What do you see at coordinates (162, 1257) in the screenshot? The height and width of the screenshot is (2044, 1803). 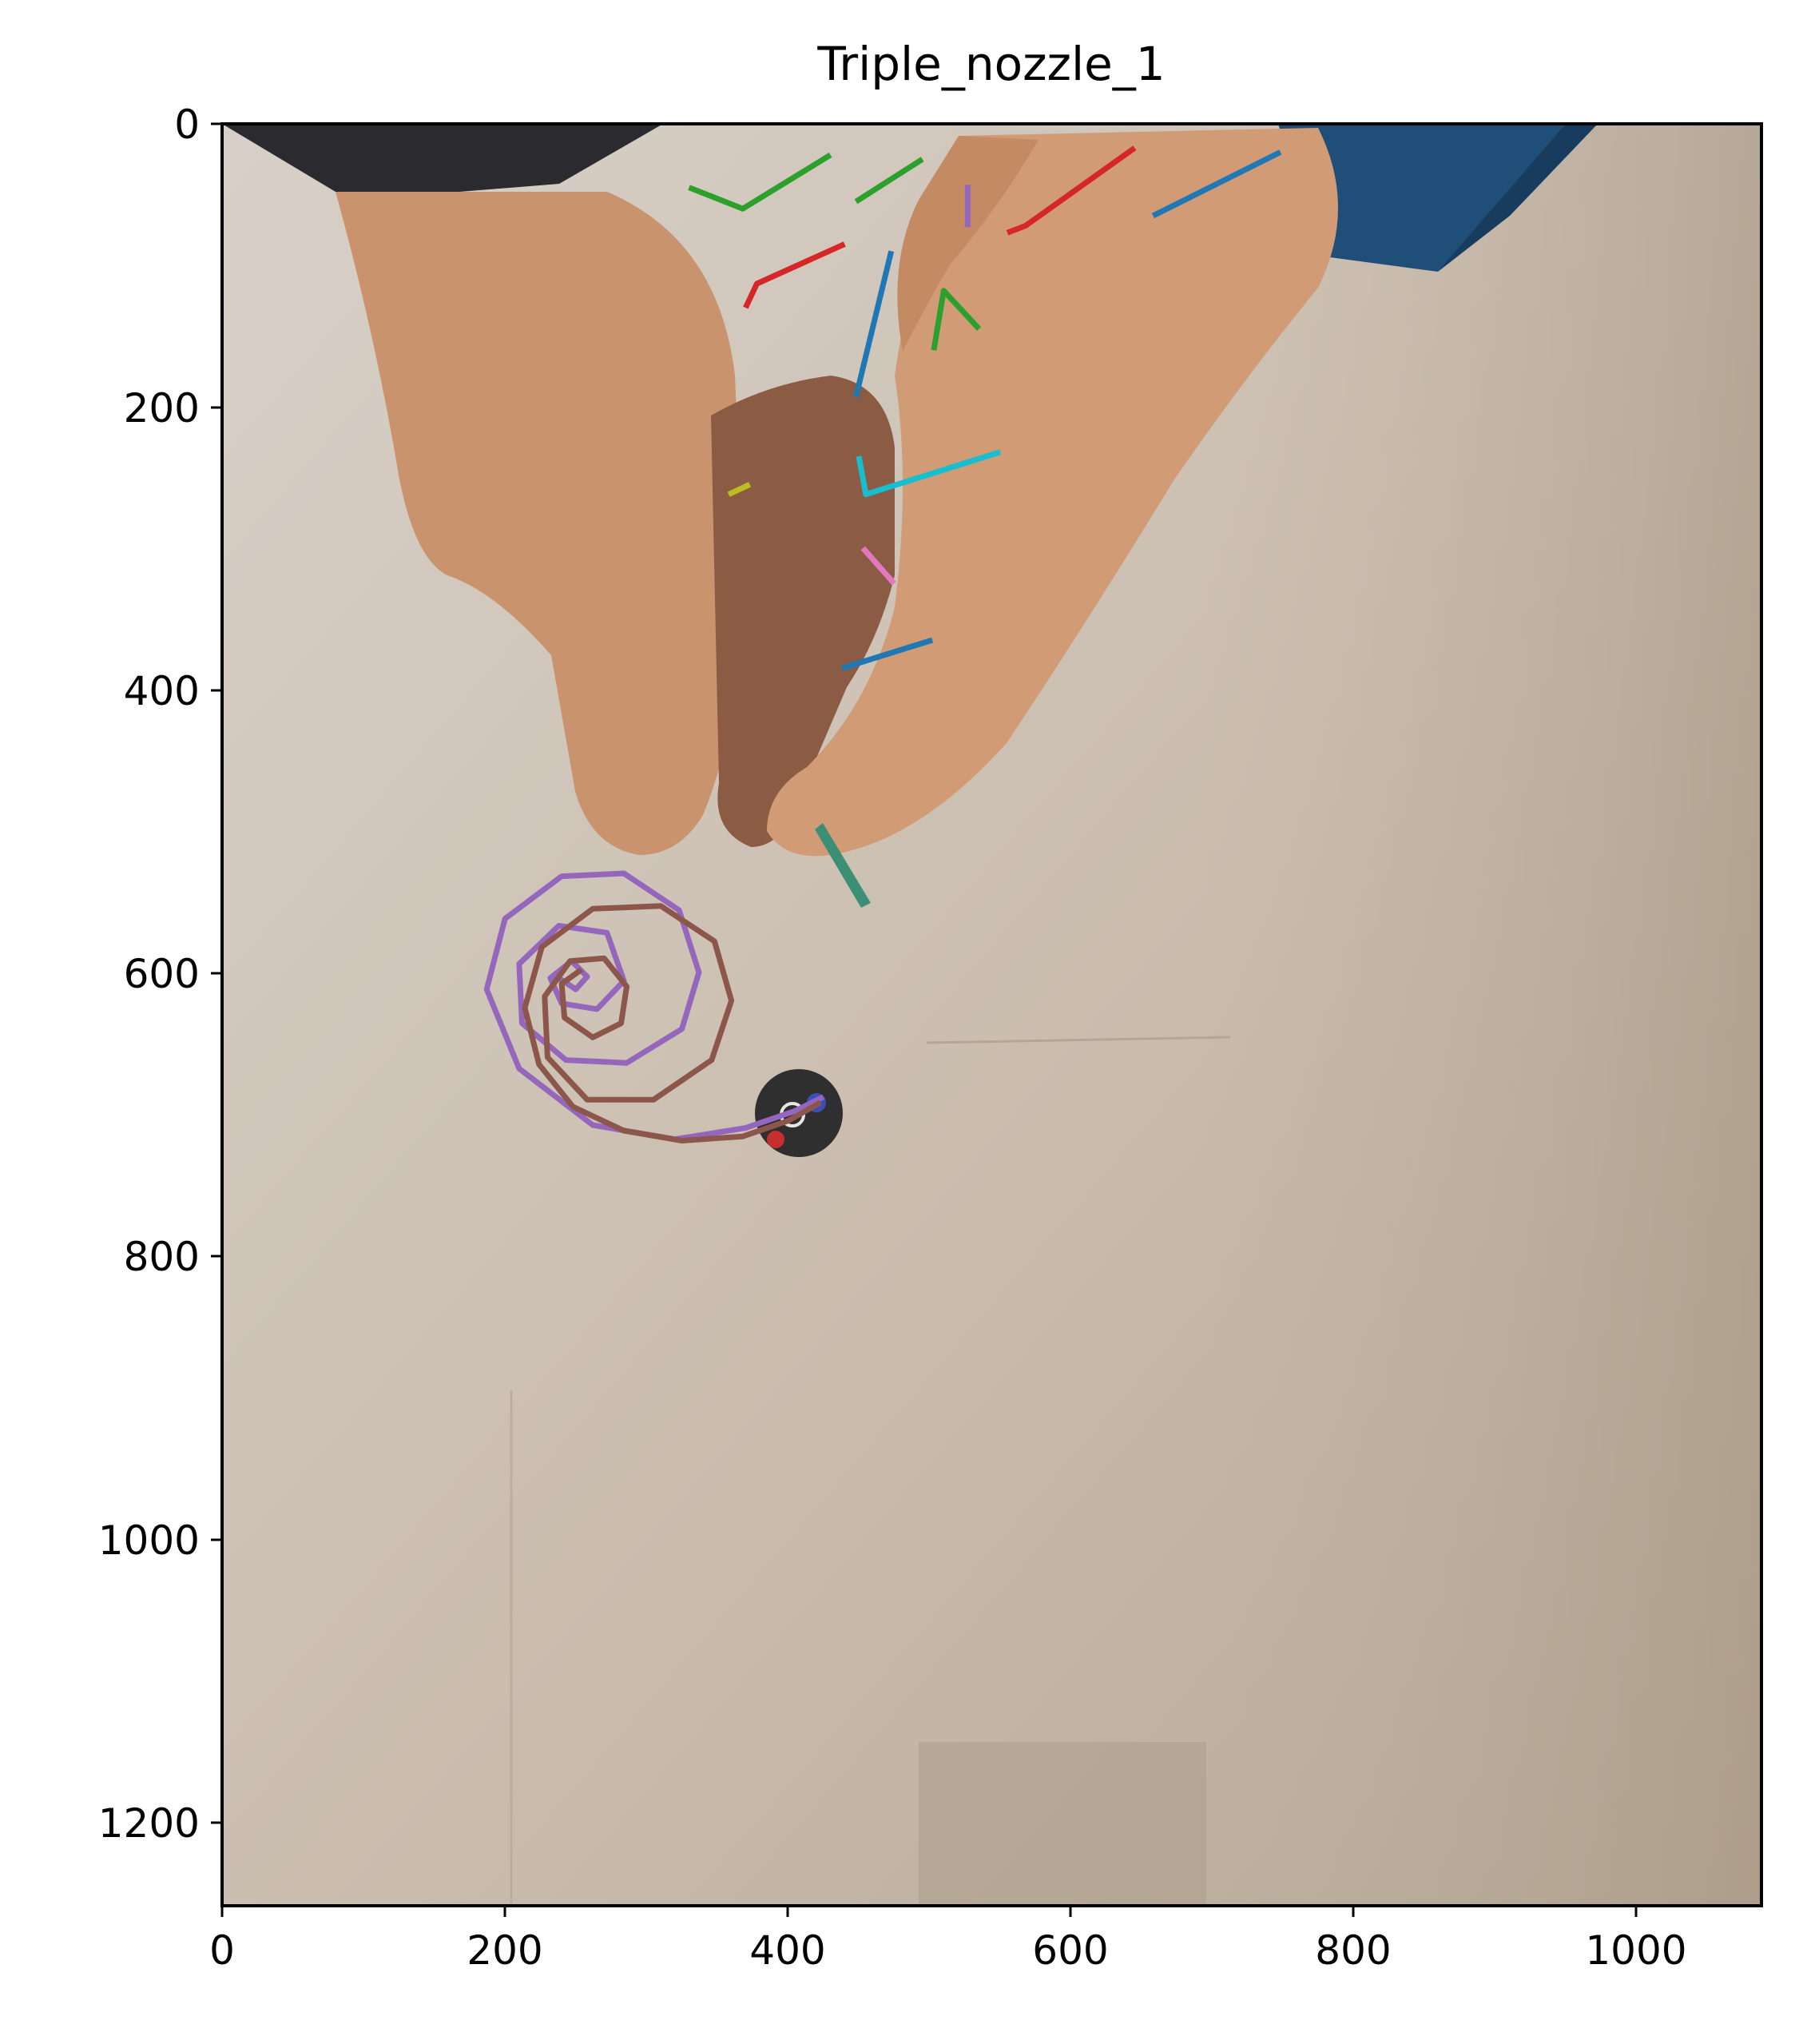 I see `y-tick-label: 800` at bounding box center [162, 1257].